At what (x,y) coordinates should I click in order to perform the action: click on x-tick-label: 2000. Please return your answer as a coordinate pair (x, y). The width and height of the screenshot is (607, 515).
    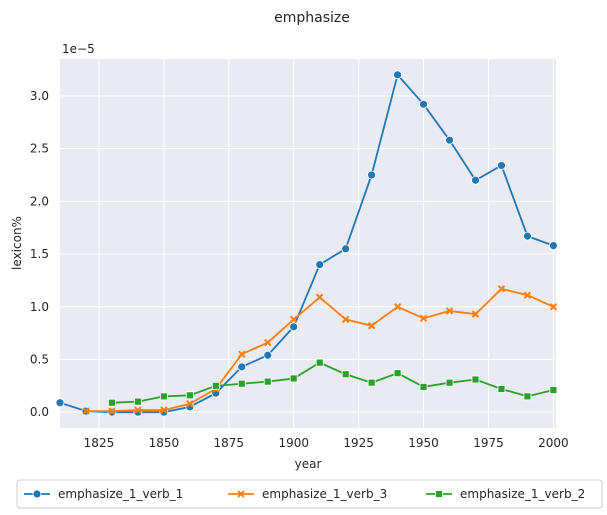
    Looking at the image, I should click on (553, 443).